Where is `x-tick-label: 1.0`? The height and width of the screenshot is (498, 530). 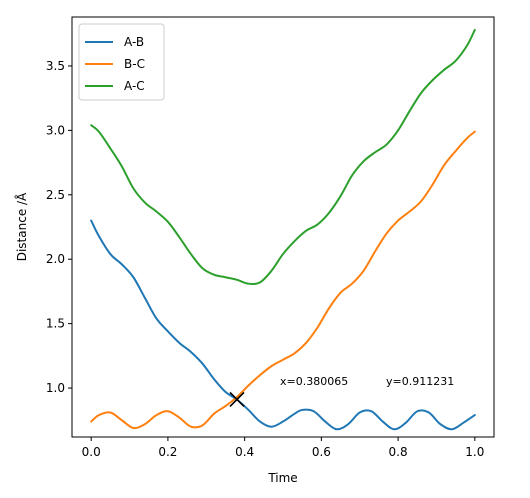 x-tick-label: 1.0 is located at coordinates (474, 452).